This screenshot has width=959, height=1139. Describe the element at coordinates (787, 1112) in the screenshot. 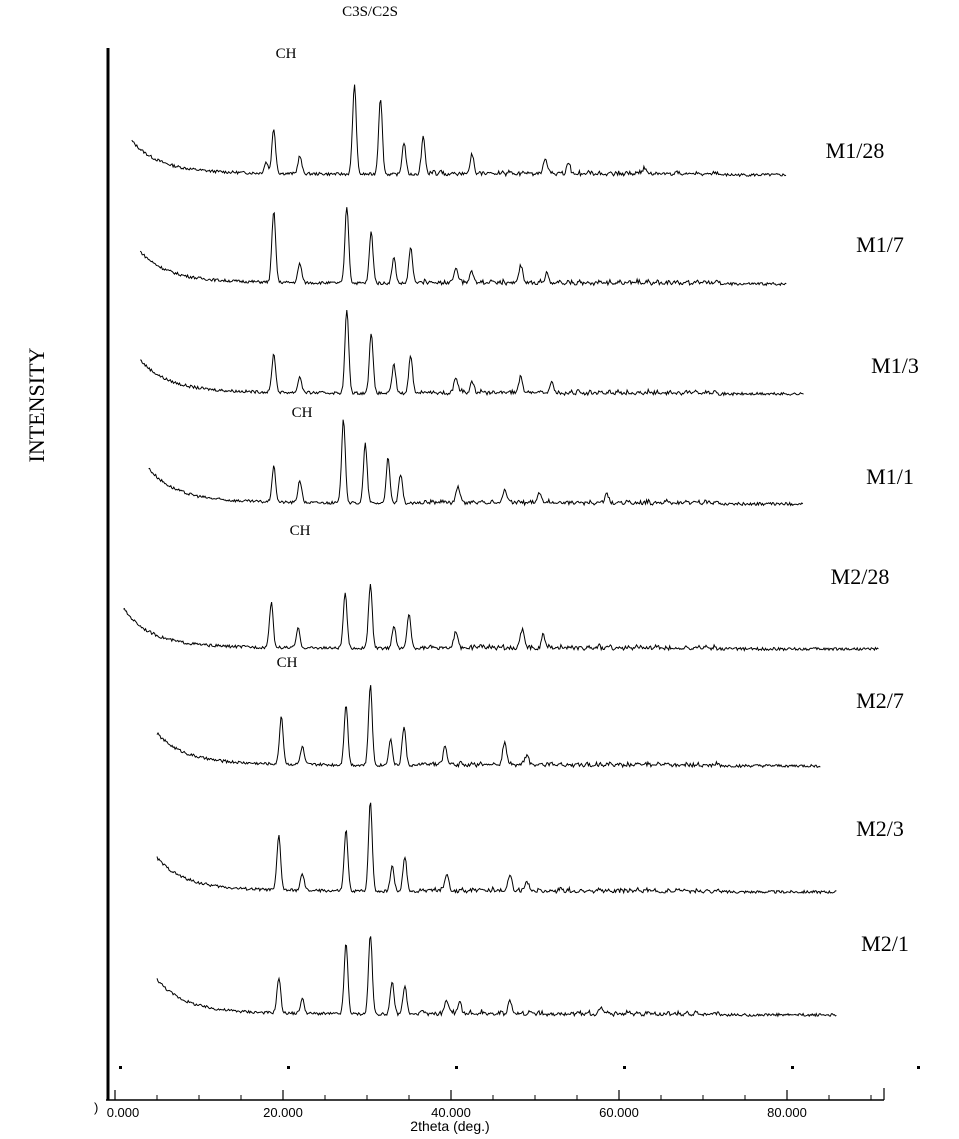

I see `x-tick-label: 80.000` at that location.